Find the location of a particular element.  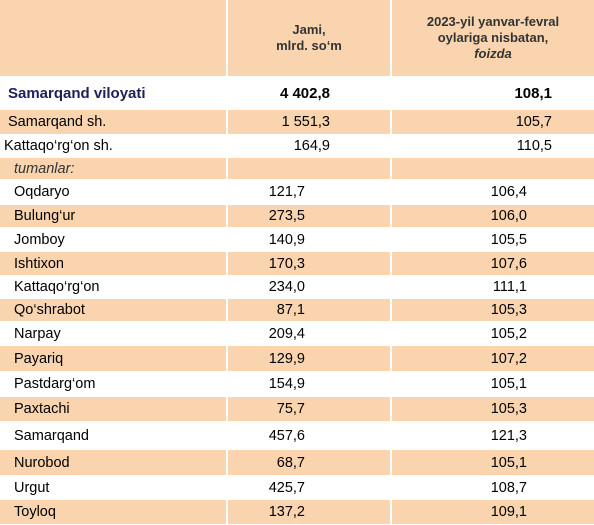

row-value: 457,6 is located at coordinates (286, 435).